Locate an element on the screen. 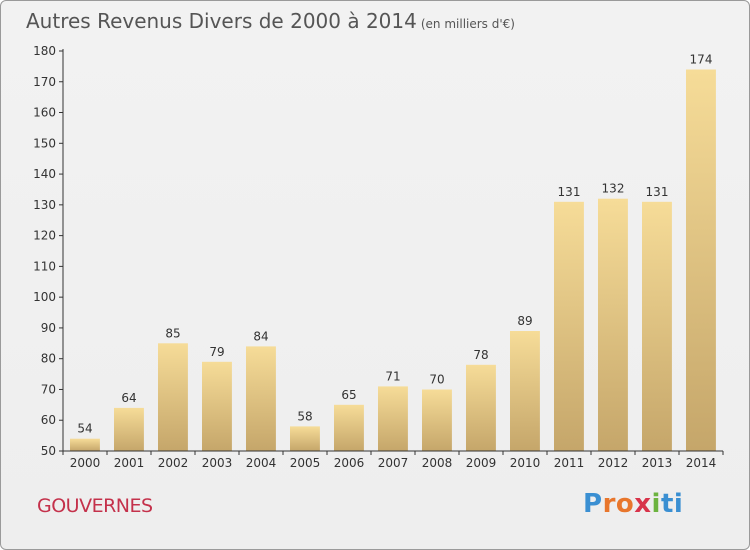 The image size is (750, 550). x-tick-label: 2011 is located at coordinates (569, 463).